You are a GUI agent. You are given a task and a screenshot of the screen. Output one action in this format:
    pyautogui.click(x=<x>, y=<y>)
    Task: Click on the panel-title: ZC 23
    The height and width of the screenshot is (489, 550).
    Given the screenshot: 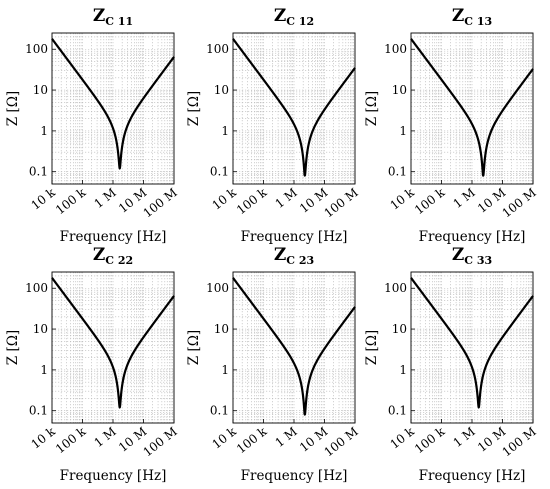 What is the action you would take?
    pyautogui.click(x=294, y=256)
    